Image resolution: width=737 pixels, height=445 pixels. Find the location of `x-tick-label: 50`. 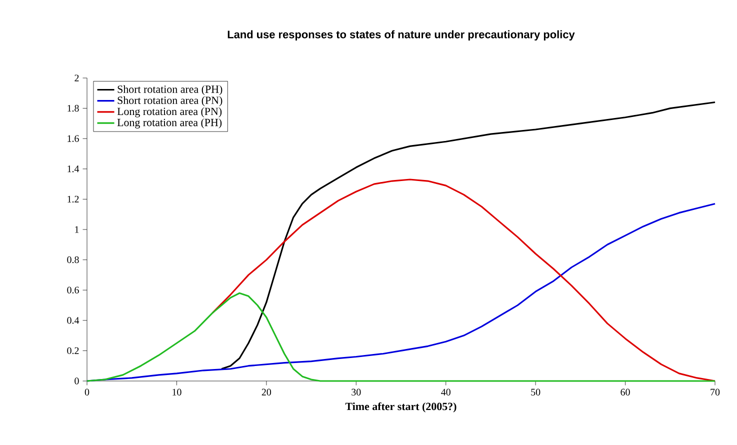

x-tick-label: 50 is located at coordinates (535, 392).